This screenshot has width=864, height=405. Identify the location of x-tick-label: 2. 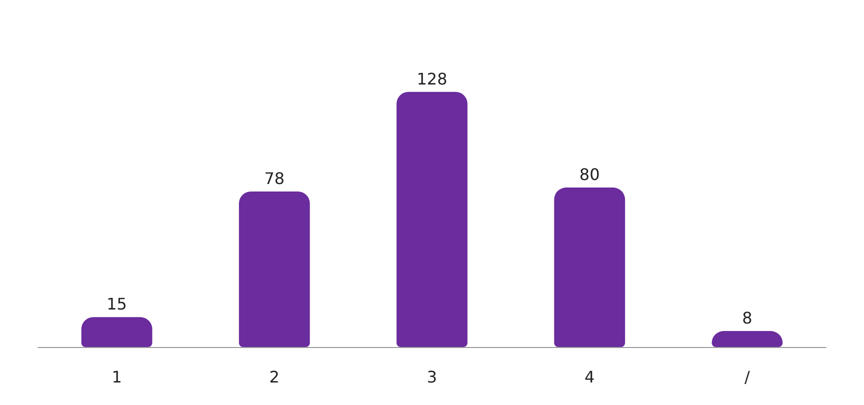
(274, 377).